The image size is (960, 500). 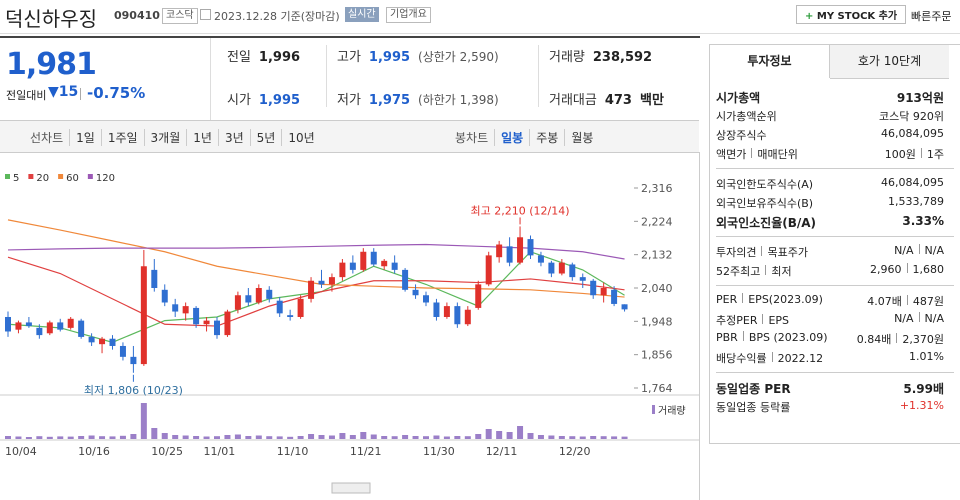 What do you see at coordinates (672, 411) in the screenshot?
I see `volume-legend-label: 거래량` at bounding box center [672, 411].